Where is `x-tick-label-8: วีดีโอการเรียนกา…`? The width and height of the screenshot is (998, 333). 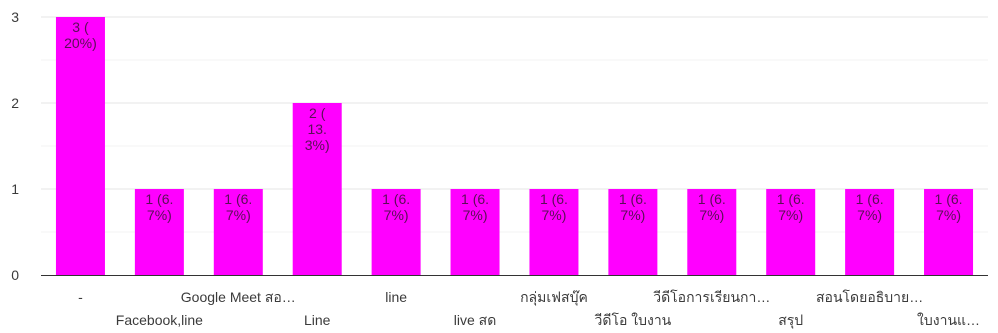 x-tick-label-8: วีดีโอการเรียนกา… is located at coordinates (711, 297).